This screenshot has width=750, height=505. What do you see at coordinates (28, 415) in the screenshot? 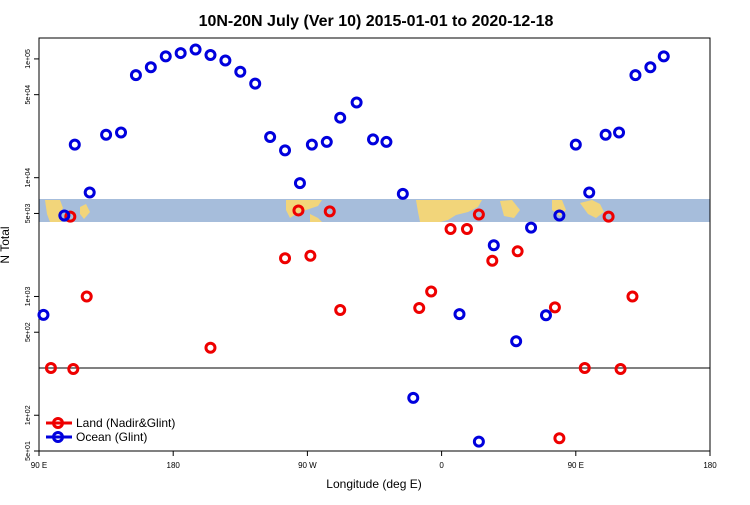
I see `y-tick-label: 1e+02` at bounding box center [28, 415].